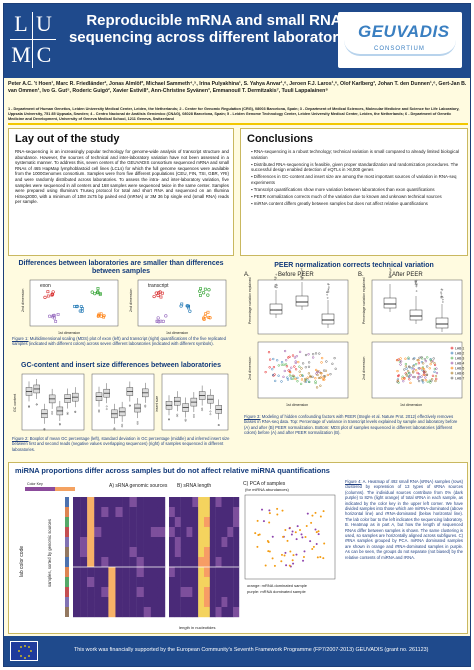 Image resolution: width=474 pixels, height=670 pixels. I want to click on figure-2-caption-label: Figure 2:, so click(20, 438).